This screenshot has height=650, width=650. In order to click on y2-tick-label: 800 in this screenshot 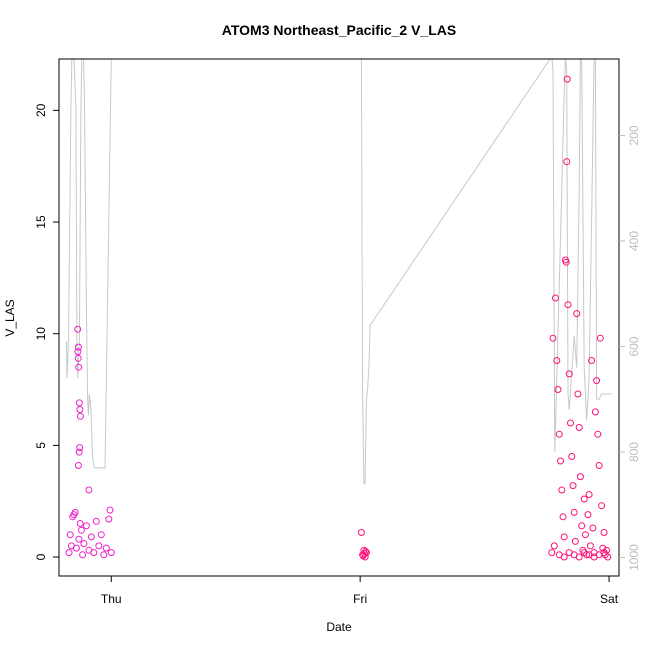, I will do `click(634, 452)`.